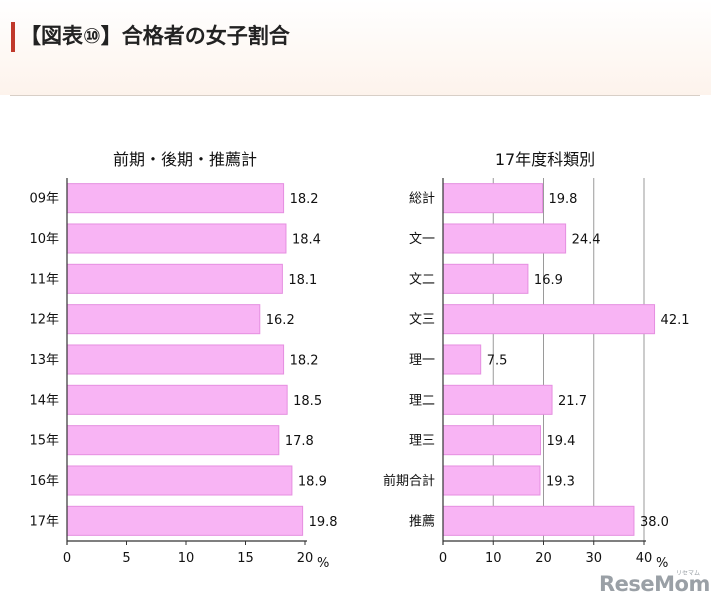 Image resolution: width=711 pixels, height=606 pixels. Describe the element at coordinates (184, 159) in the screenshot. I see `chart-title-left: 前期・後期・推薦計` at that location.